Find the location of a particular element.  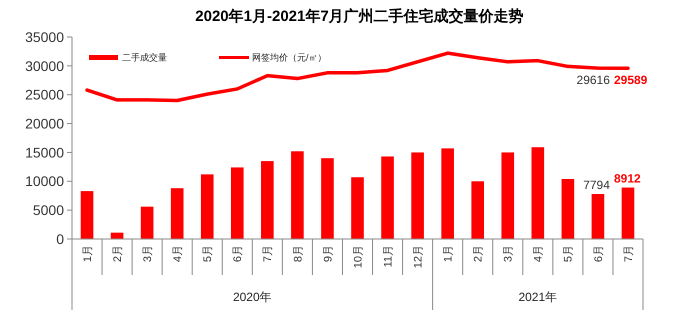

y-tick-label: 35000 is located at coordinates (44, 36).